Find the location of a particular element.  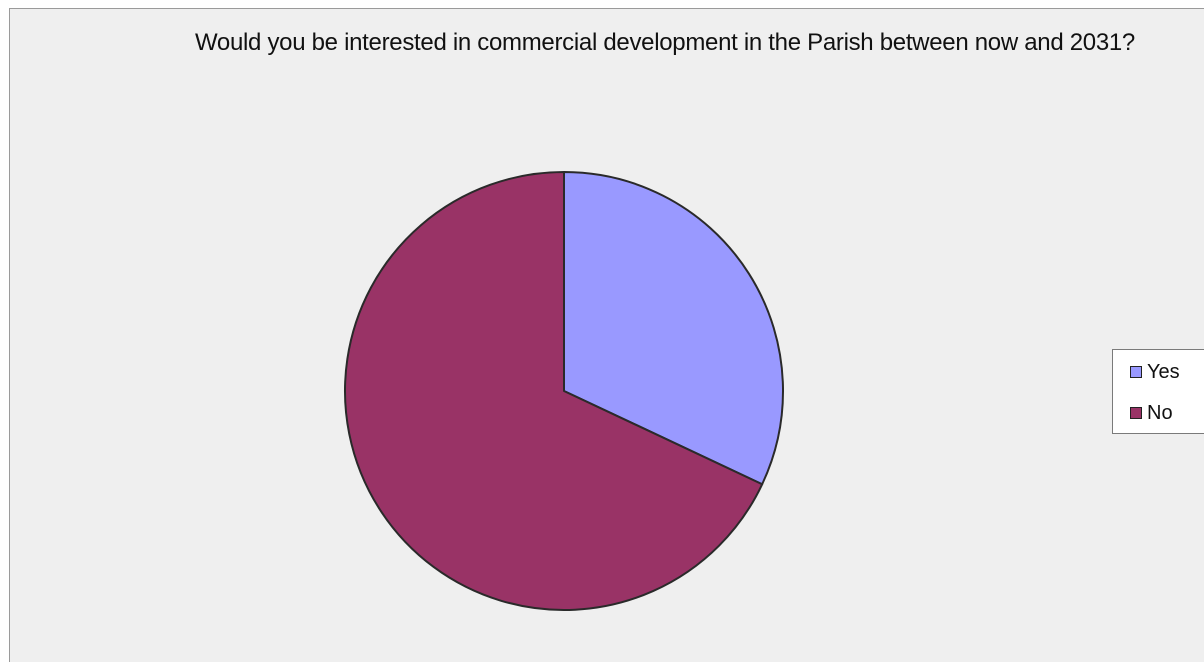

legend-item-yes: Yes is located at coordinates (1155, 372).